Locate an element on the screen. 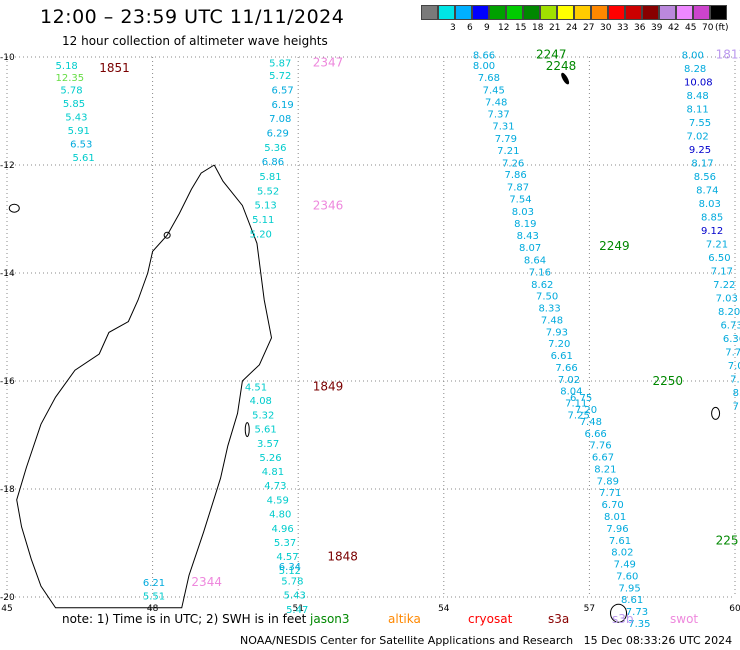 The image size is (740, 650). swh-value: 8.02 is located at coordinates (622, 553).